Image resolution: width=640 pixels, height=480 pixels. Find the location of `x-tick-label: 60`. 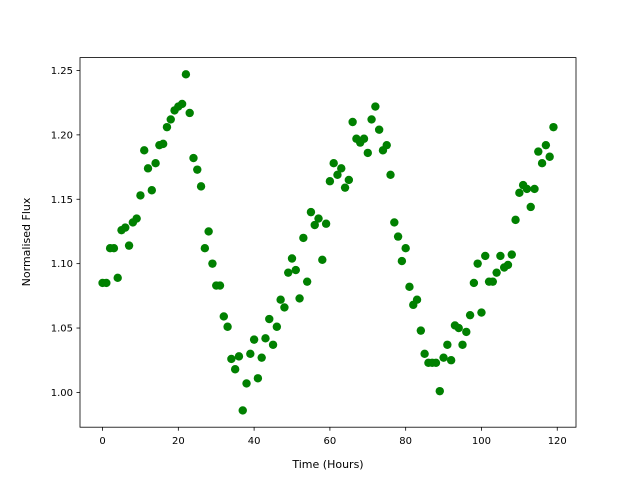

x-tick-label: 60 is located at coordinates (330, 441).